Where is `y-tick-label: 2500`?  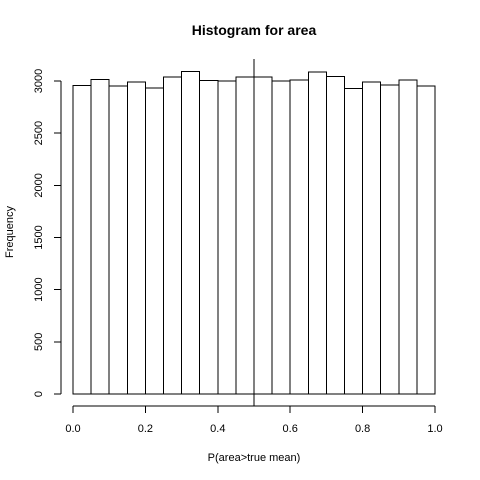
y-tick-label: 2500 is located at coordinates (39, 133).